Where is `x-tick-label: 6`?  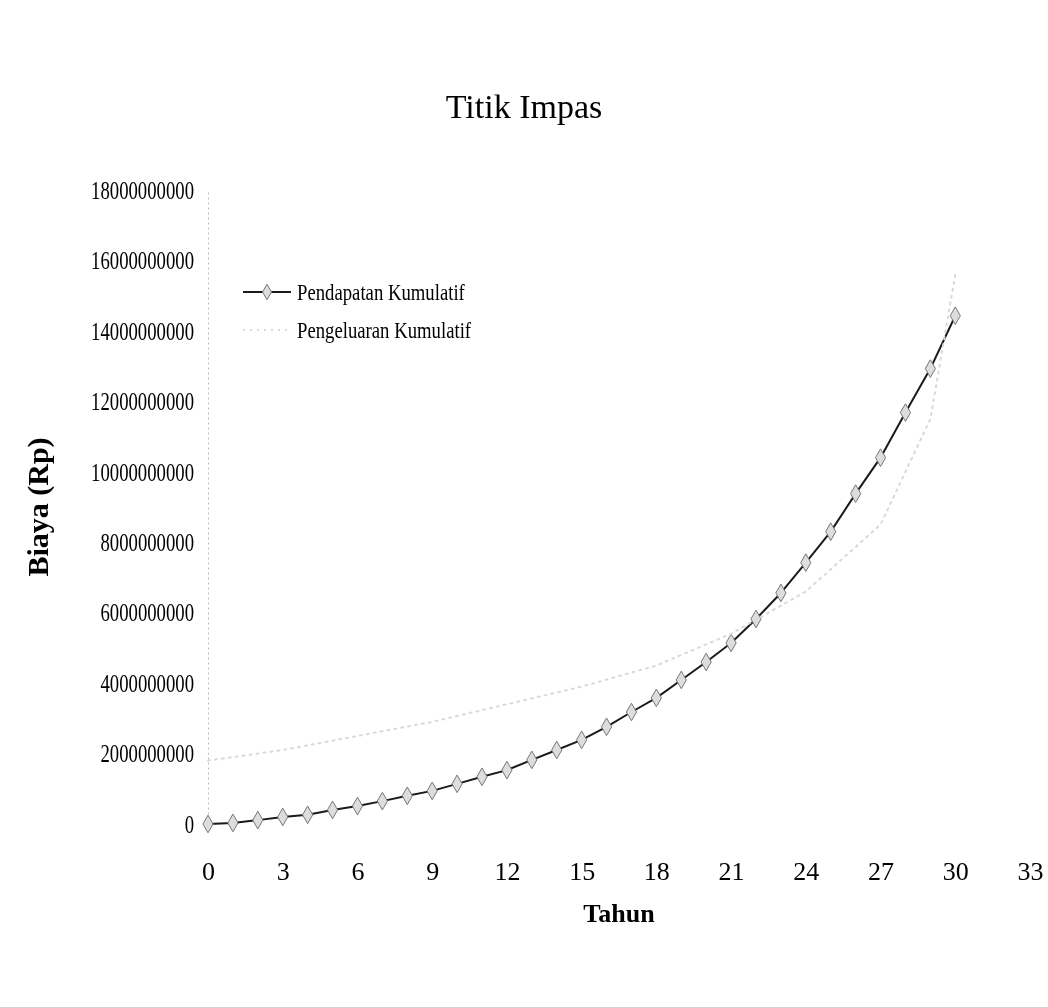 x-tick-label: 6 is located at coordinates (358, 872).